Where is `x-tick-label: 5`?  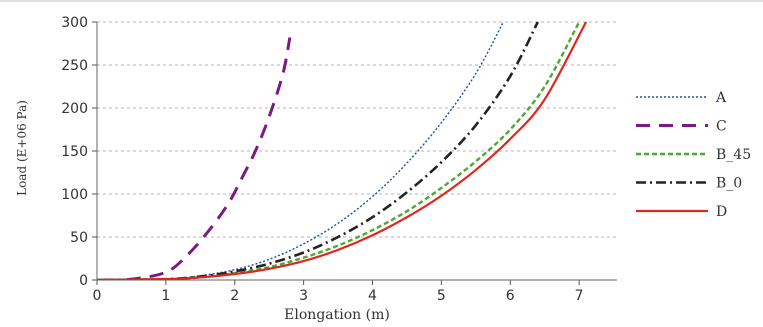 x-tick-label: 5 is located at coordinates (441, 296).